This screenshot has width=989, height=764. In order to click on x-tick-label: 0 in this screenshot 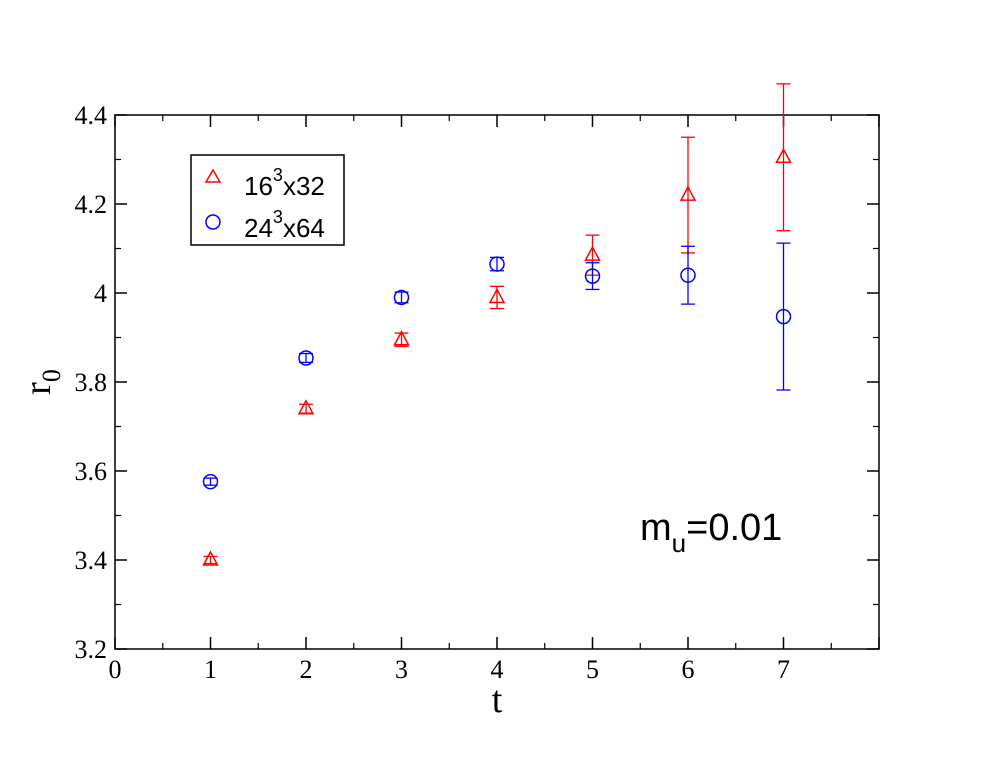, I will do `click(115, 669)`.